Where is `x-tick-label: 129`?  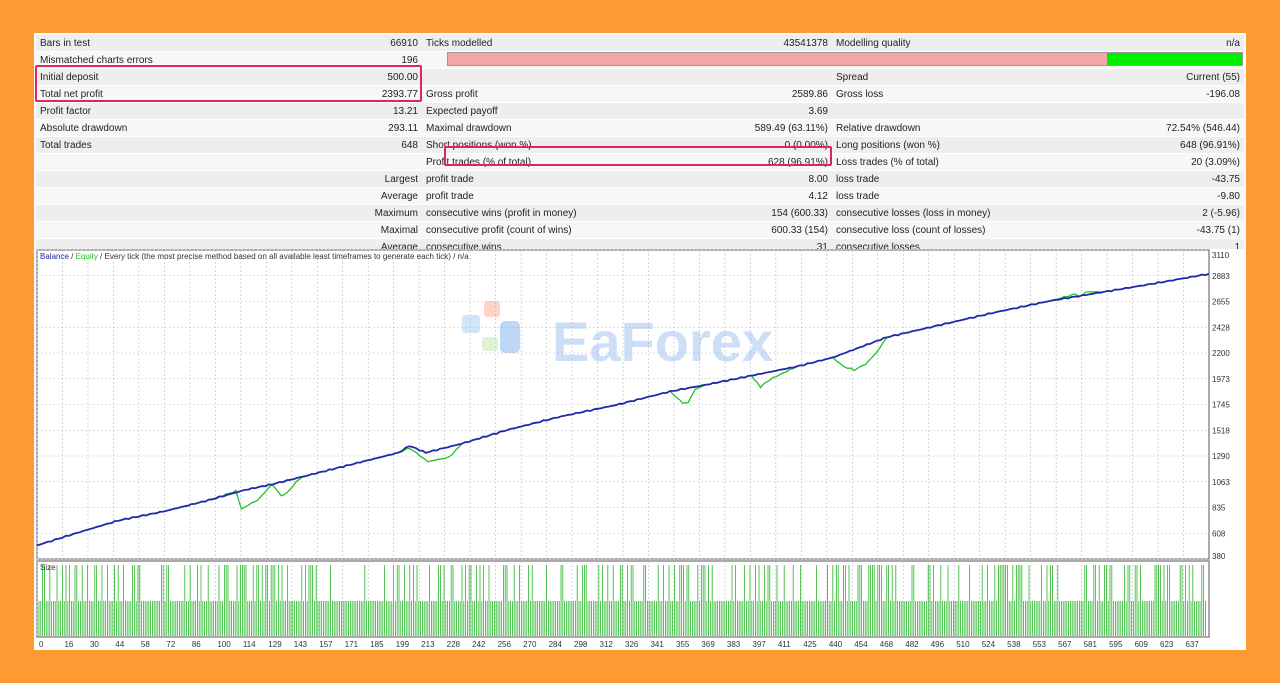 x-tick-label: 129 is located at coordinates (275, 644).